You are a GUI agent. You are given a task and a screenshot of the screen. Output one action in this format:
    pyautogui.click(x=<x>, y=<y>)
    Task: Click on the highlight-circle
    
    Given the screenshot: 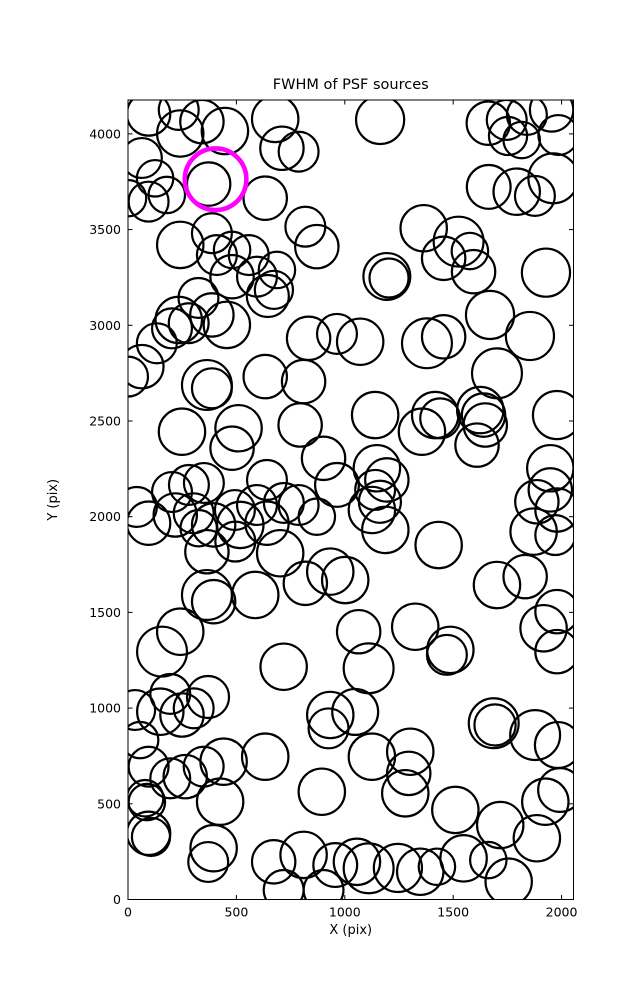 What is the action you would take?
    pyautogui.click(x=215, y=179)
    